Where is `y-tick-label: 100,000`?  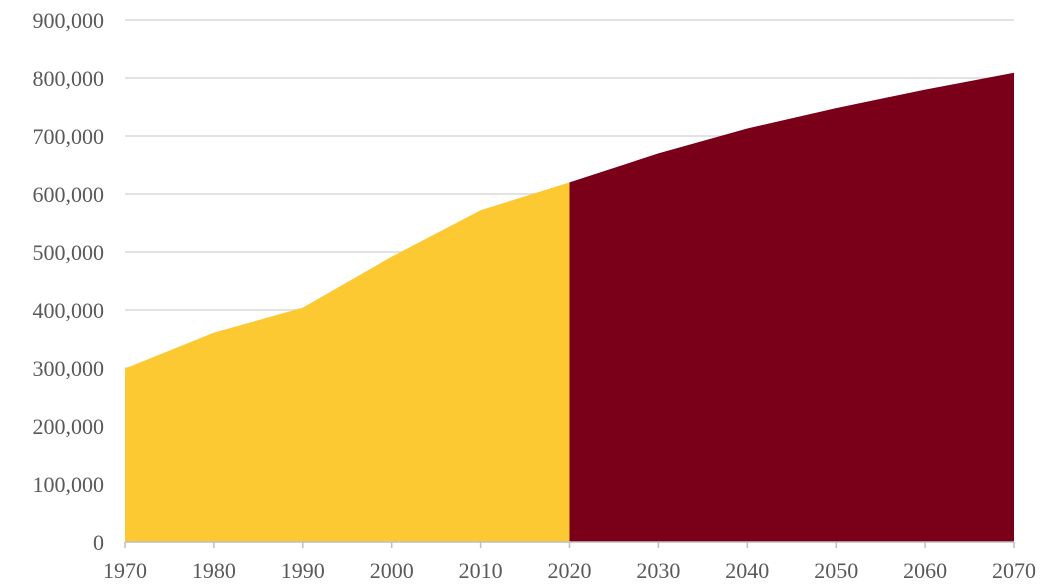 y-tick-label: 100,000 is located at coordinates (69, 484).